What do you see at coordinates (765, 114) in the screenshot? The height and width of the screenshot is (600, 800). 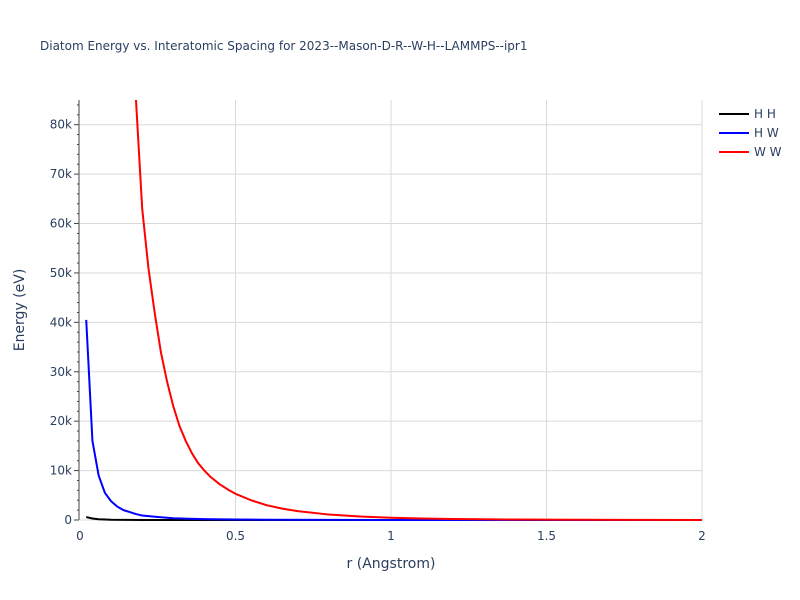 I see `legend-label: H H` at bounding box center [765, 114].